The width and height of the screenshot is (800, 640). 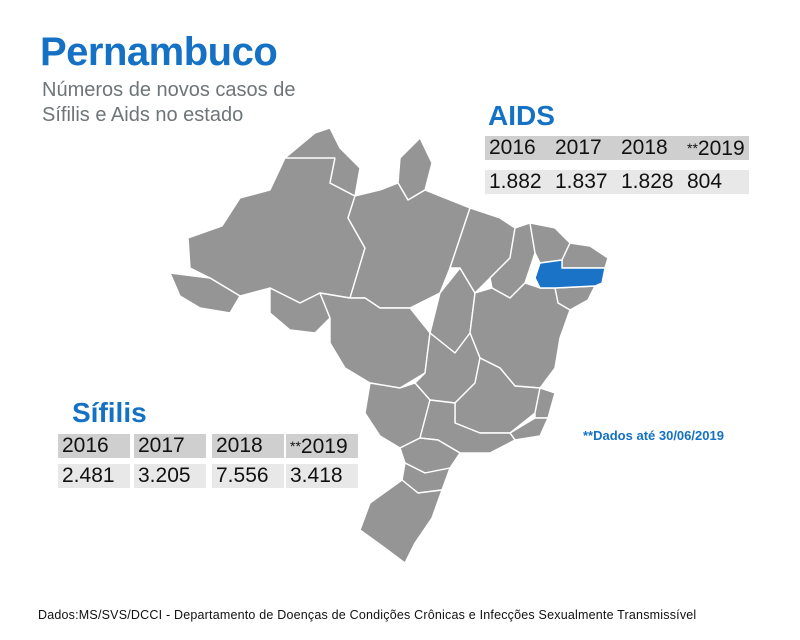 I want to click on page-title: Pernambuco, so click(x=159, y=52).